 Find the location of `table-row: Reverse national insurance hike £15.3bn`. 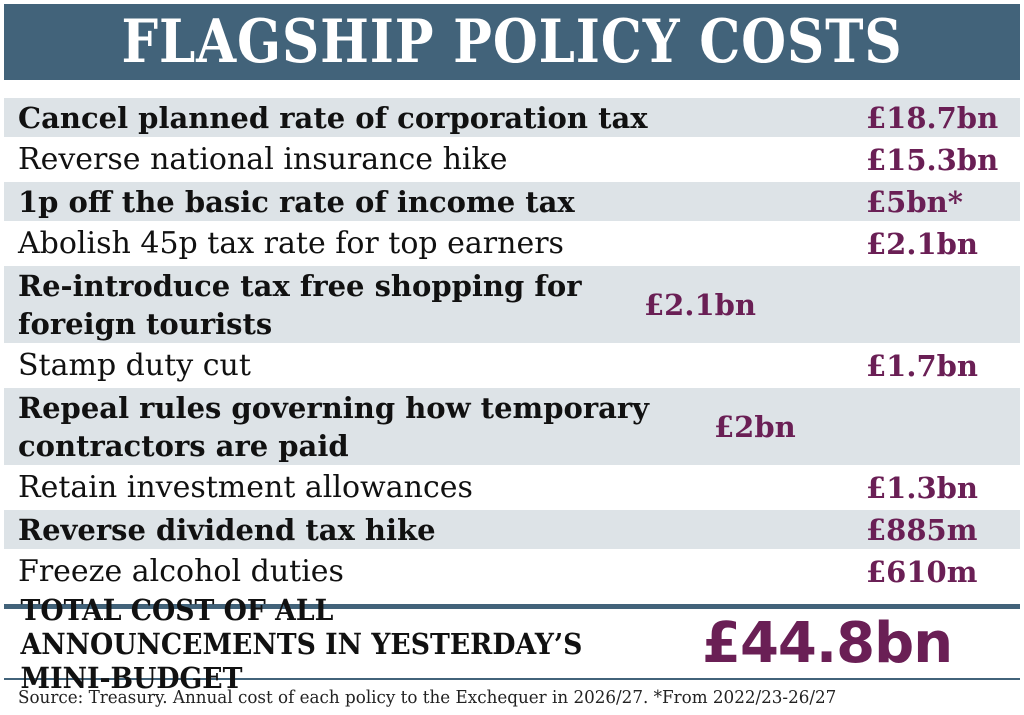

table-row: Reverse national insurance hike £15.3bn is located at coordinates (512, 161).